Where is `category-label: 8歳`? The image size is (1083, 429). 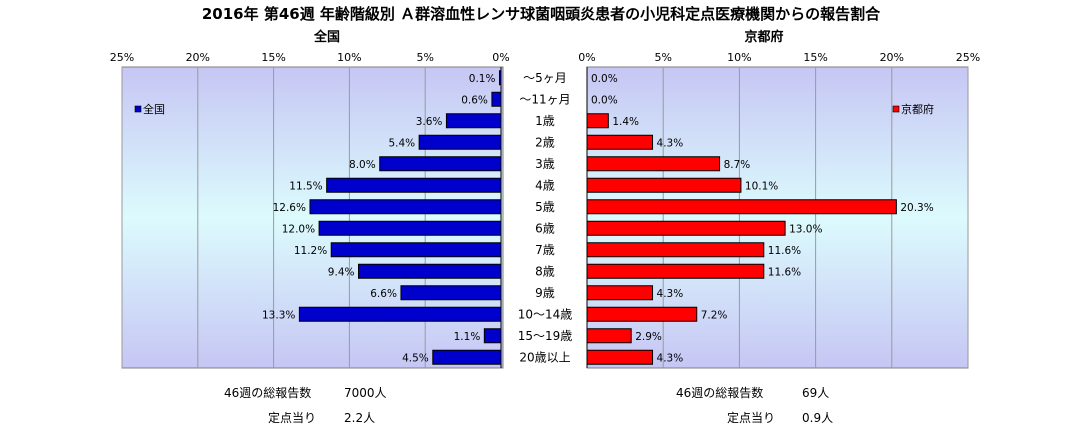
category-label: 8歳 is located at coordinates (545, 271).